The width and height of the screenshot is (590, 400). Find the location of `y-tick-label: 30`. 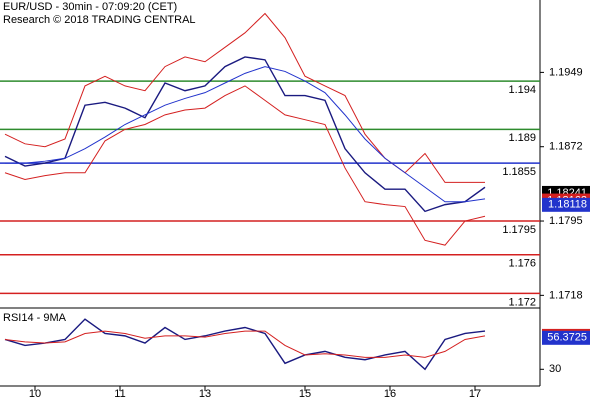

y-tick-label: 30 is located at coordinates (555, 369).